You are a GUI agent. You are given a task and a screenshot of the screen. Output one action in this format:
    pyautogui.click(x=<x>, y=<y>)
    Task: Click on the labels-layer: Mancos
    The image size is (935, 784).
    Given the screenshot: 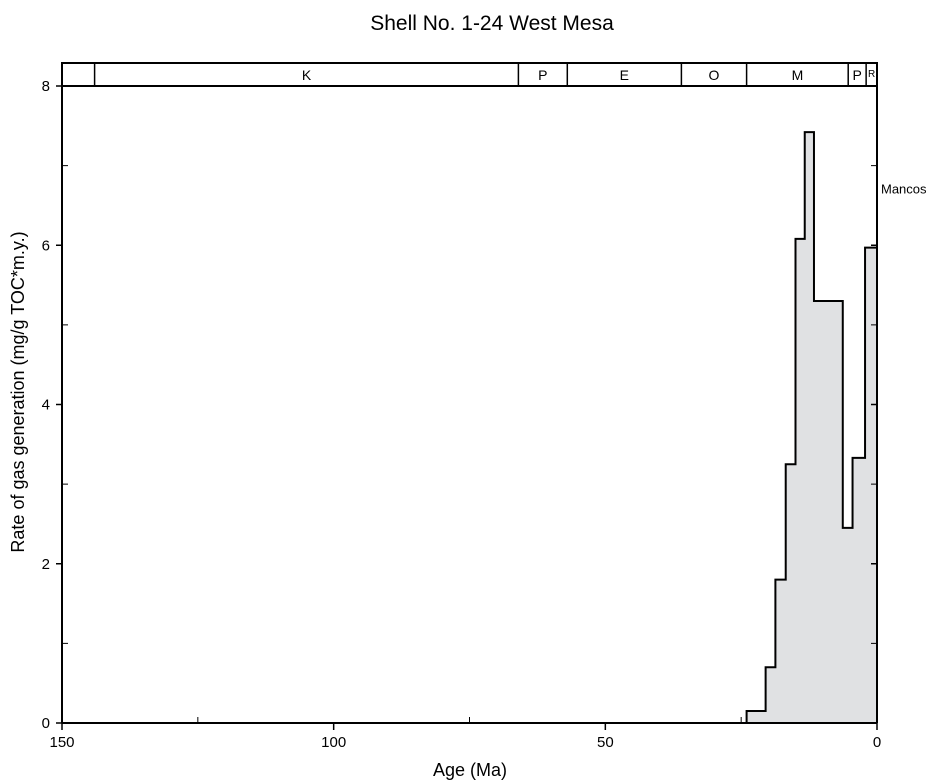 What is the action you would take?
    pyautogui.click(x=904, y=188)
    